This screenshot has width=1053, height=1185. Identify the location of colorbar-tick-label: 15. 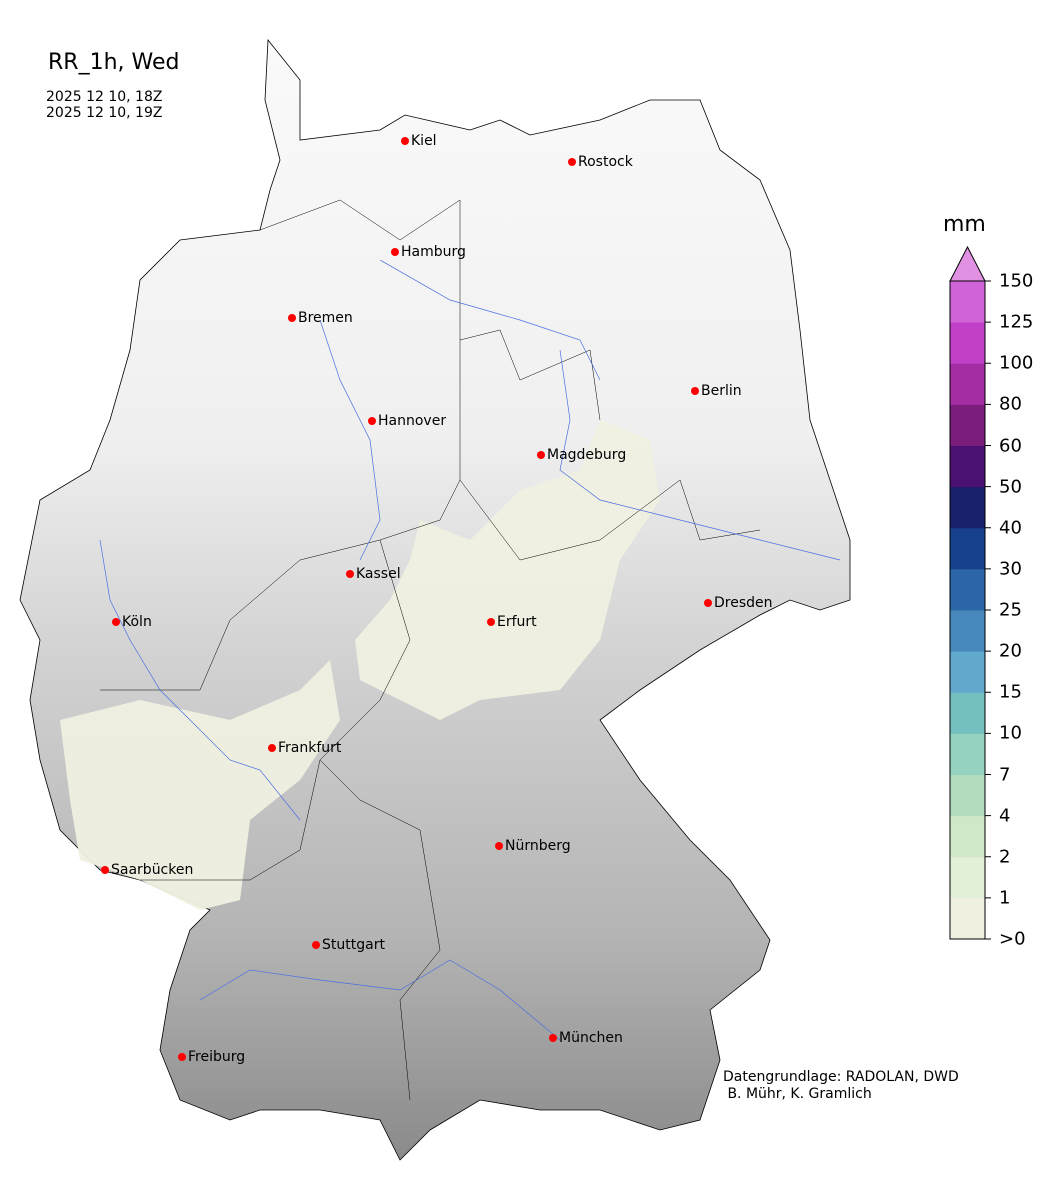
(1010, 692).